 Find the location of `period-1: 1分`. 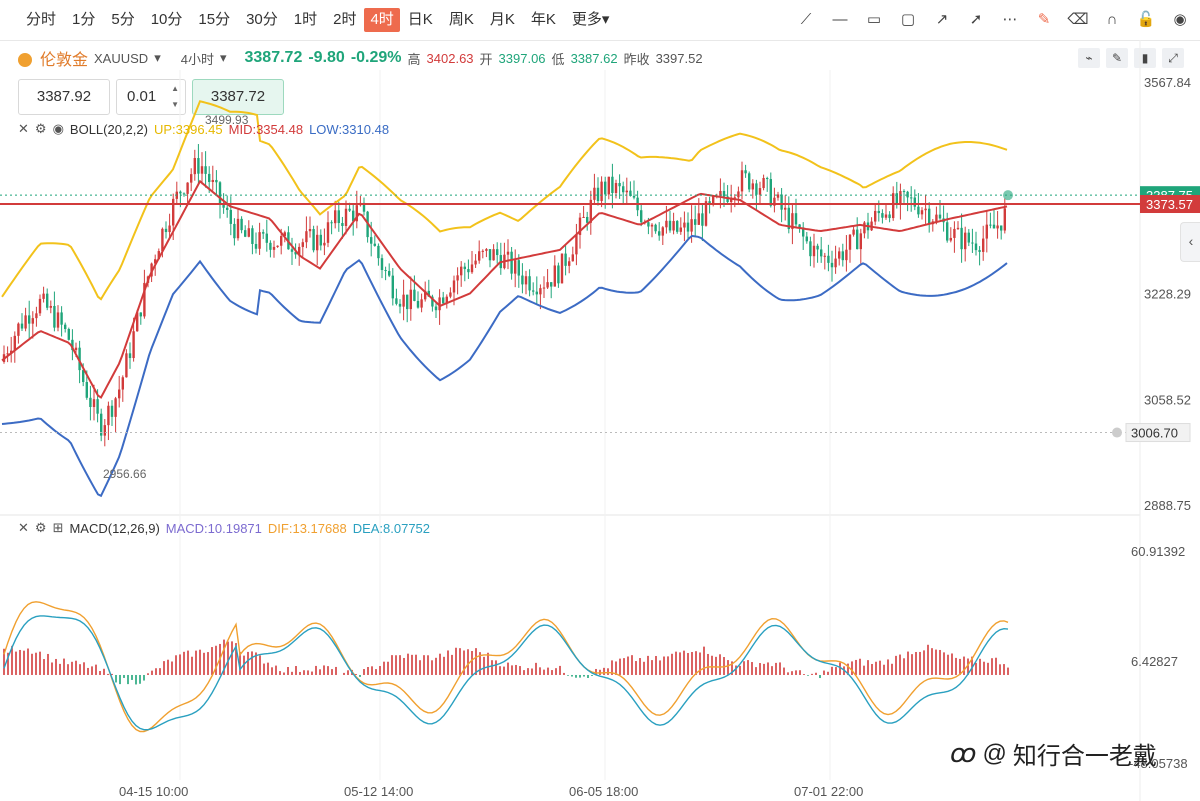

period-1: 1分 is located at coordinates (84, 19).